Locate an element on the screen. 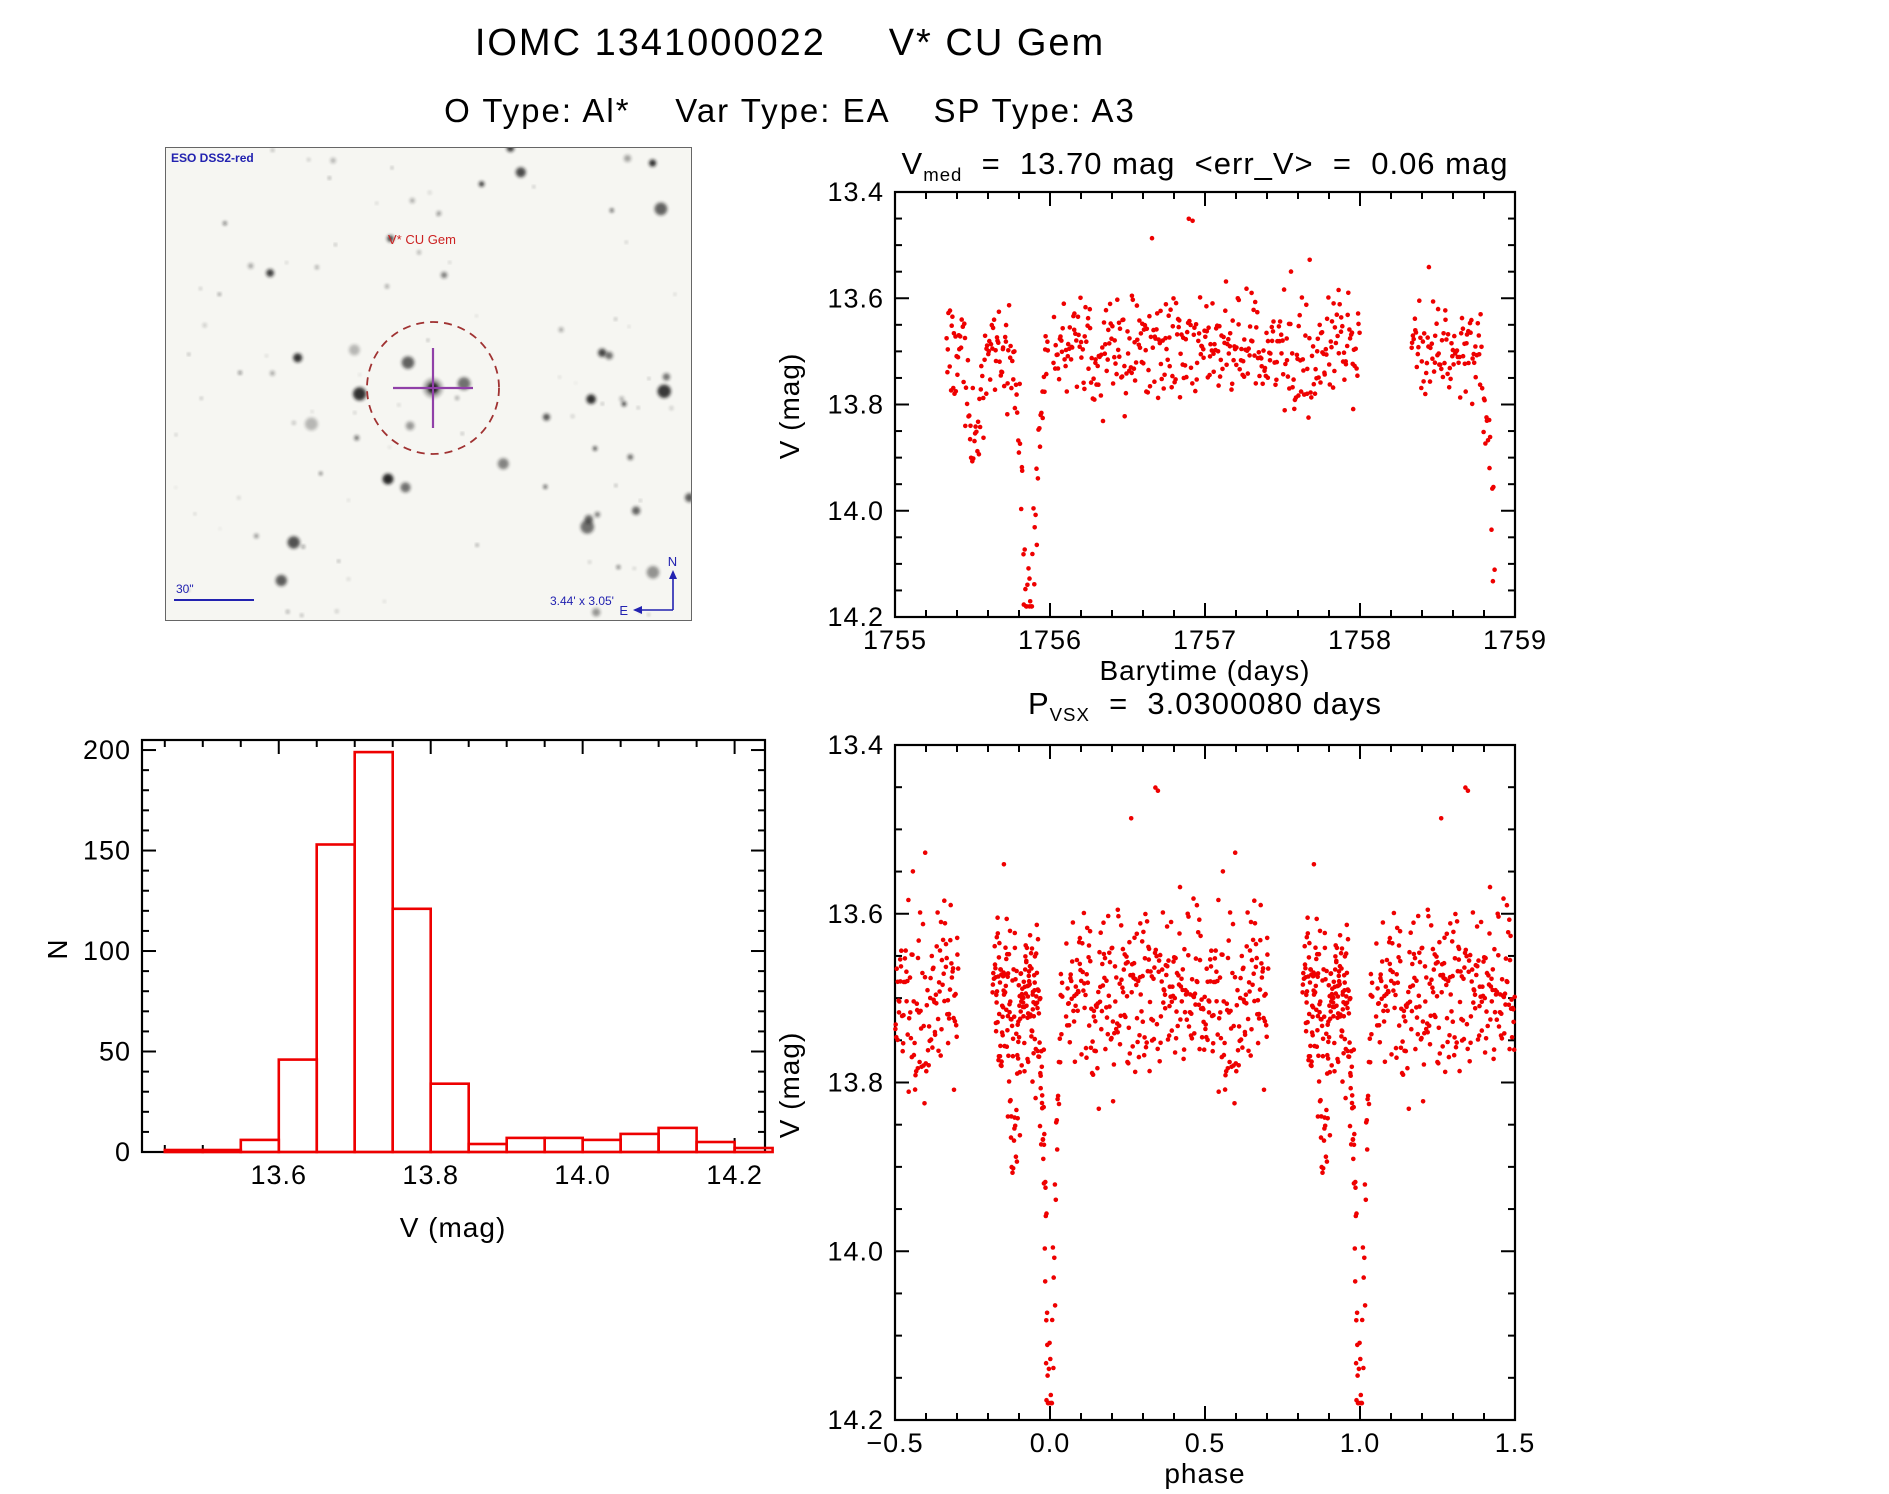  lightcurve-yaxis-label: V (mag) is located at coordinates (789, 406).